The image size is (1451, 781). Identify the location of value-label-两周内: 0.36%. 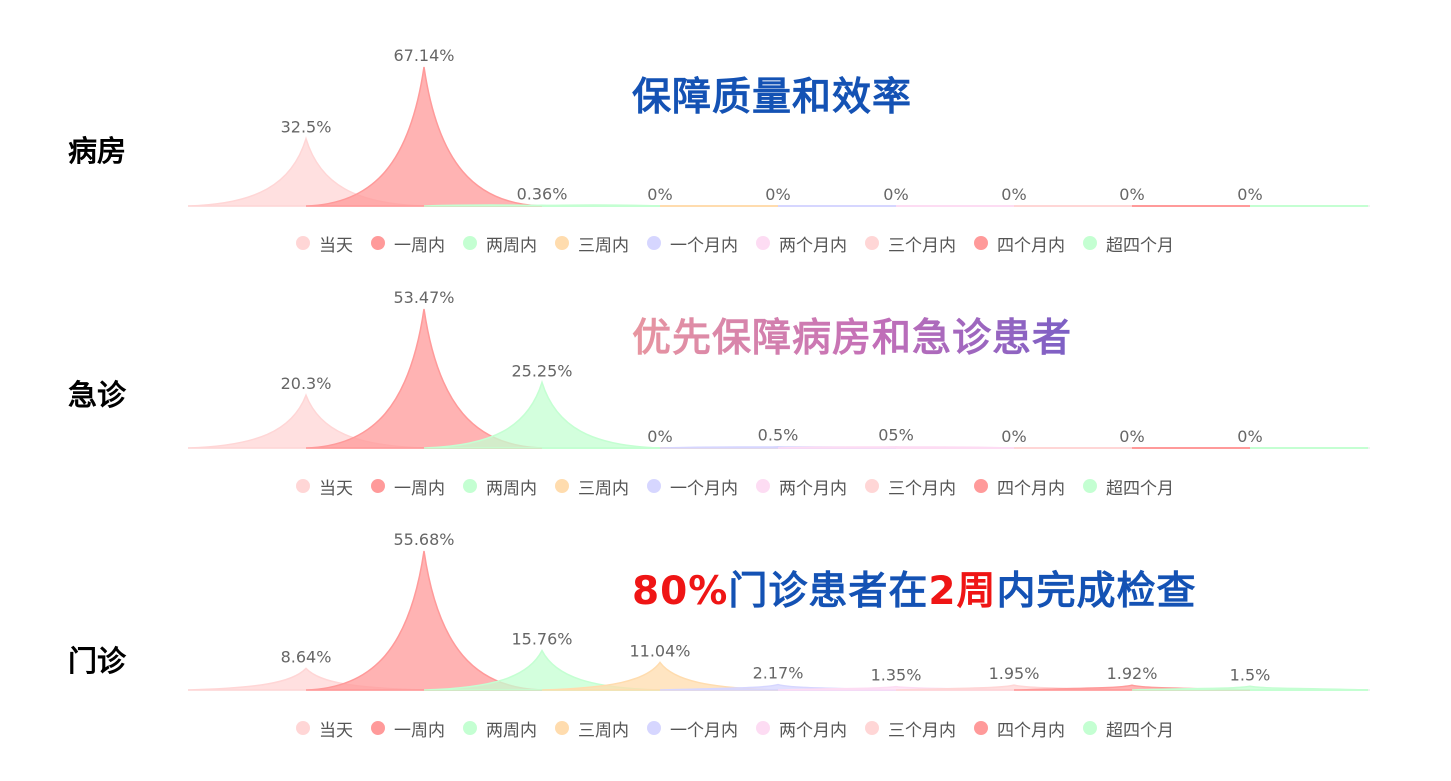
(542, 193).